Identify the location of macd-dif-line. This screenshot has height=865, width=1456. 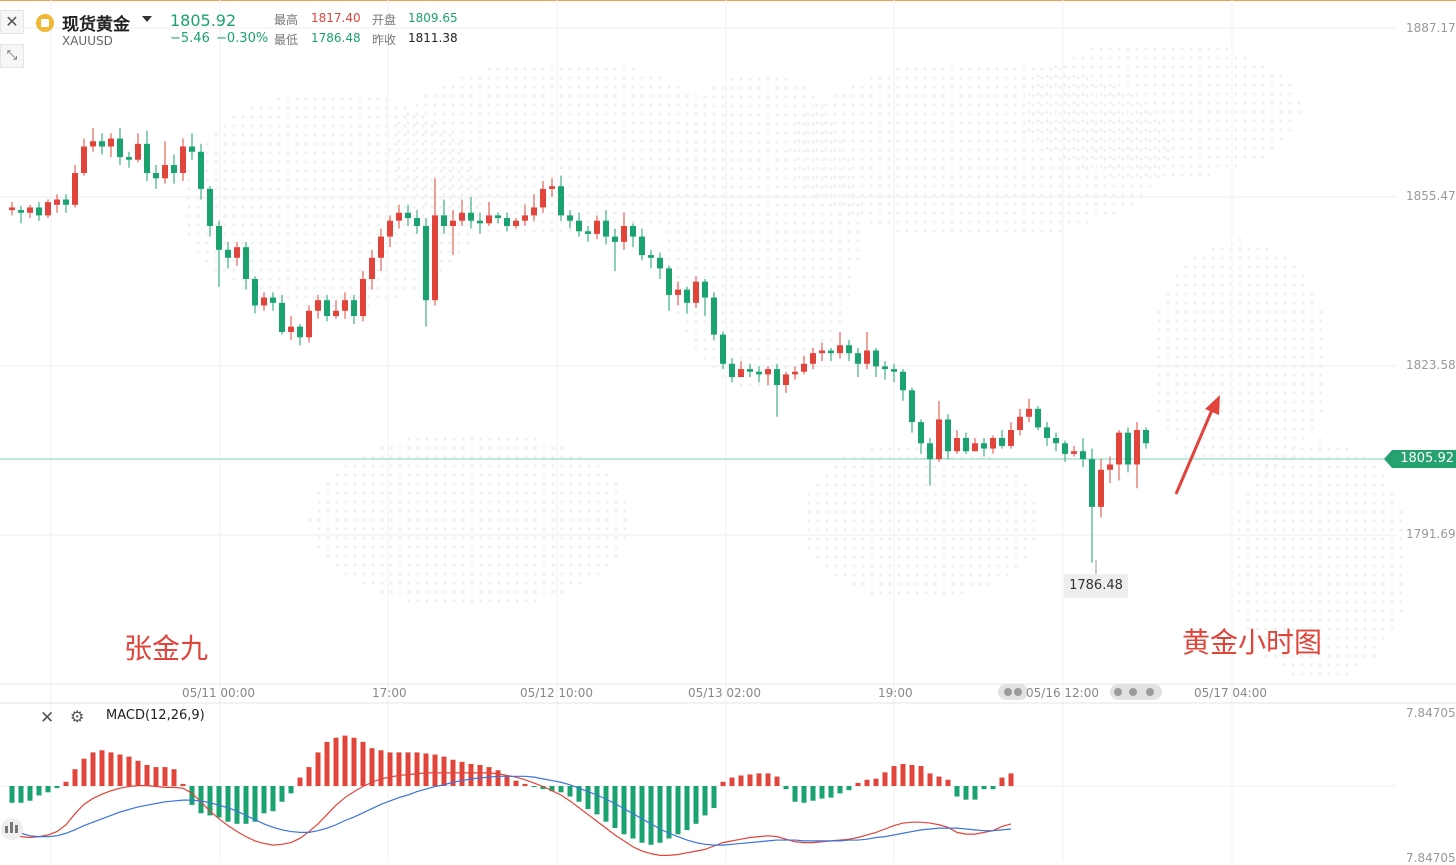
(511, 814).